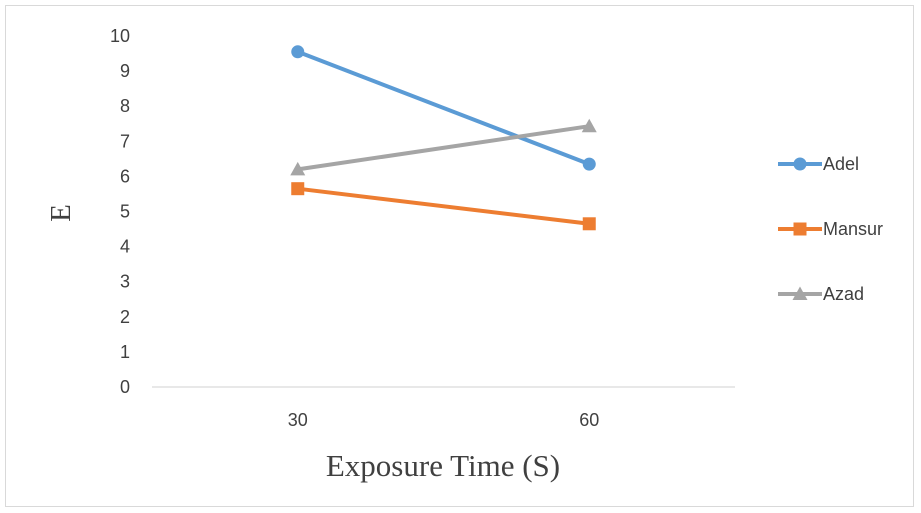 The width and height of the screenshot is (921, 513). I want to click on legend-label-mansur: Mansur, so click(853, 229).